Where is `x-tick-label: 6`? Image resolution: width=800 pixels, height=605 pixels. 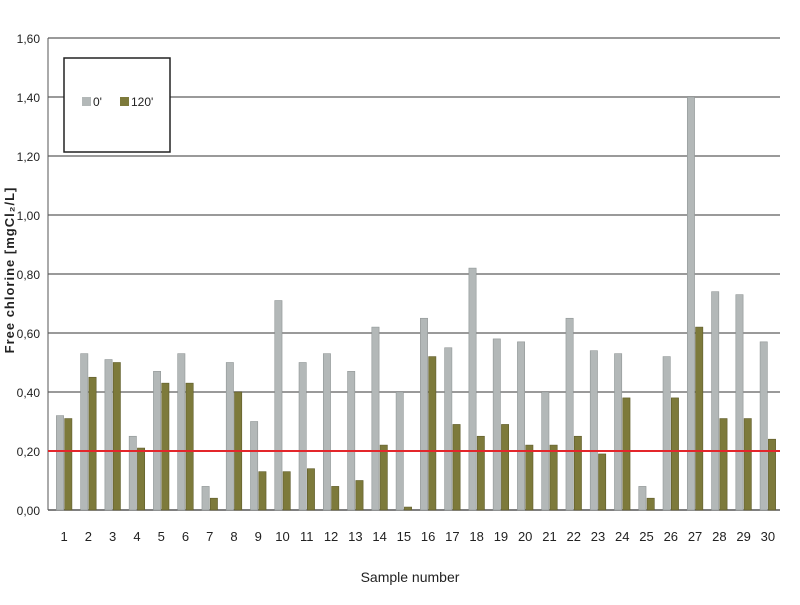 x-tick-label: 6 is located at coordinates (185, 536).